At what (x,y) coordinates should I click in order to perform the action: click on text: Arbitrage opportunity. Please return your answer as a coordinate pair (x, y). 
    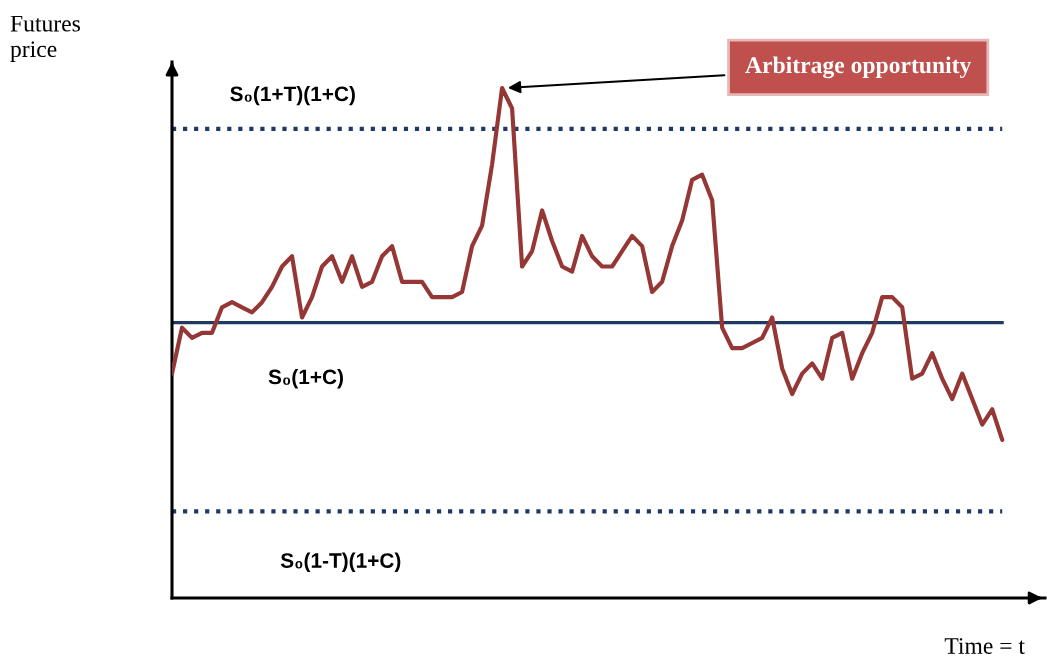
    Looking at the image, I should click on (858, 67).